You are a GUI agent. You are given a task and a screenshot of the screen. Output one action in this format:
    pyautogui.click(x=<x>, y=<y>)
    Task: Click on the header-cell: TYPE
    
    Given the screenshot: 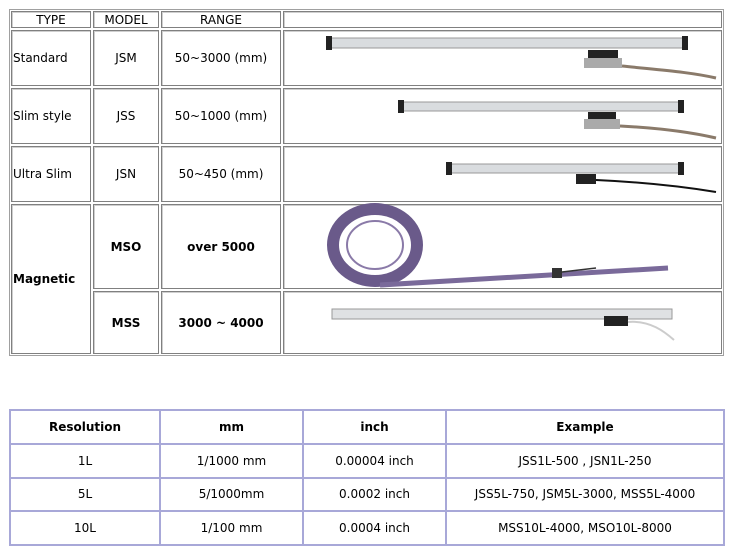 What is the action you would take?
    pyautogui.click(x=51, y=19)
    